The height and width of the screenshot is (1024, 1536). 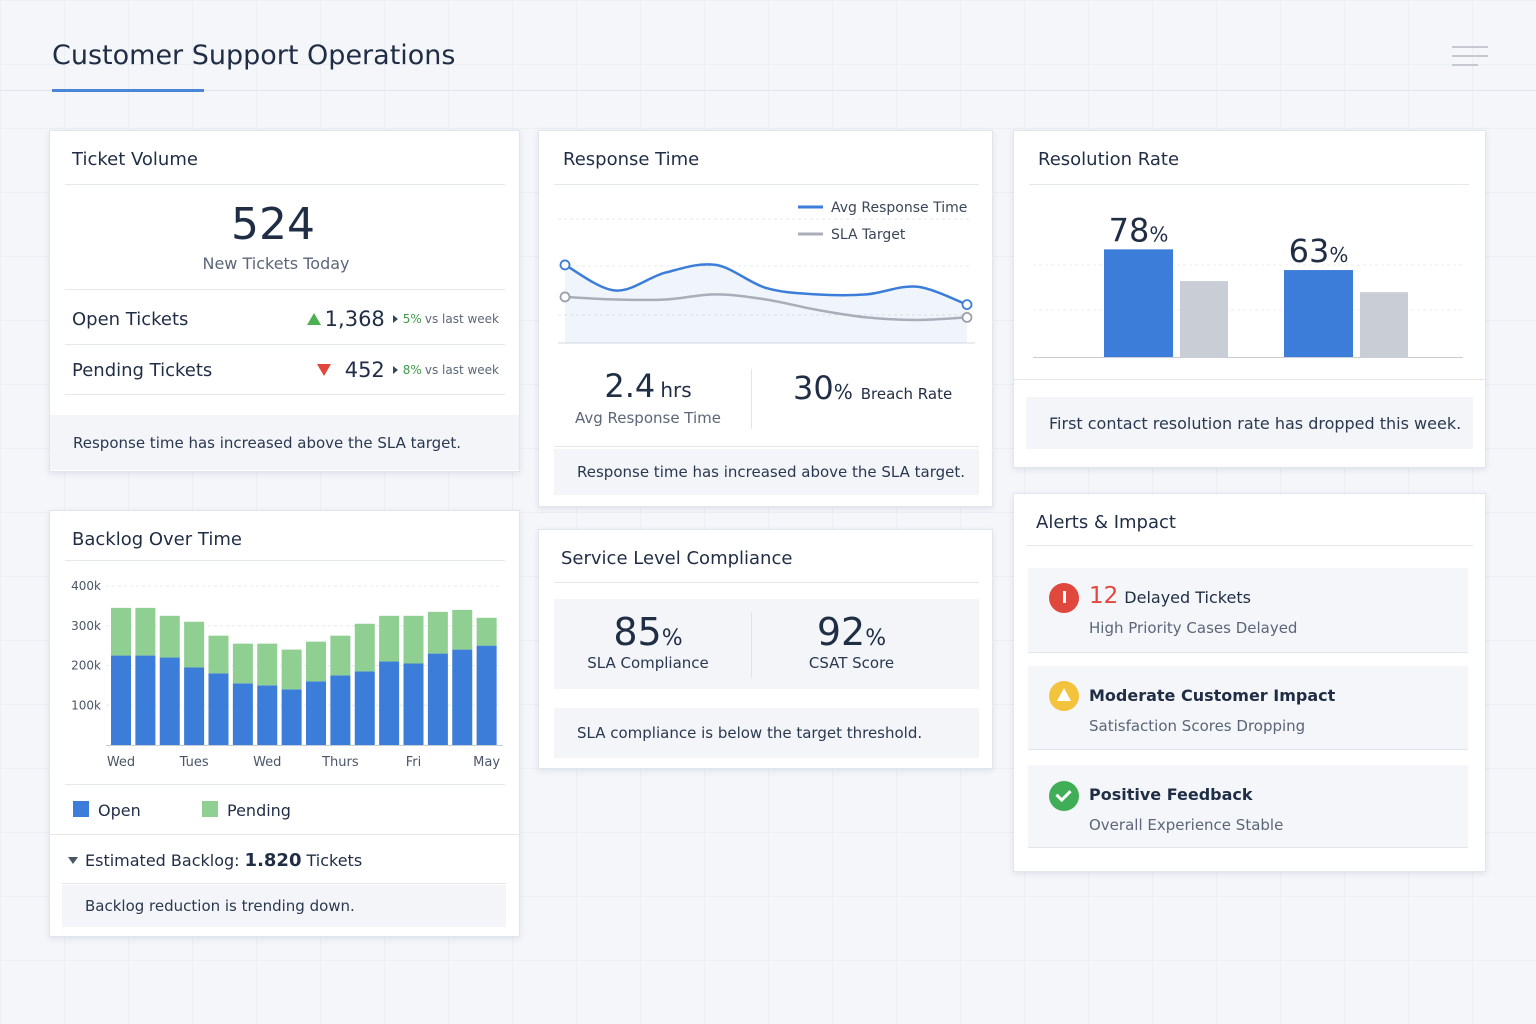 I want to click on estimate-unit: Tickets, so click(x=334, y=860).